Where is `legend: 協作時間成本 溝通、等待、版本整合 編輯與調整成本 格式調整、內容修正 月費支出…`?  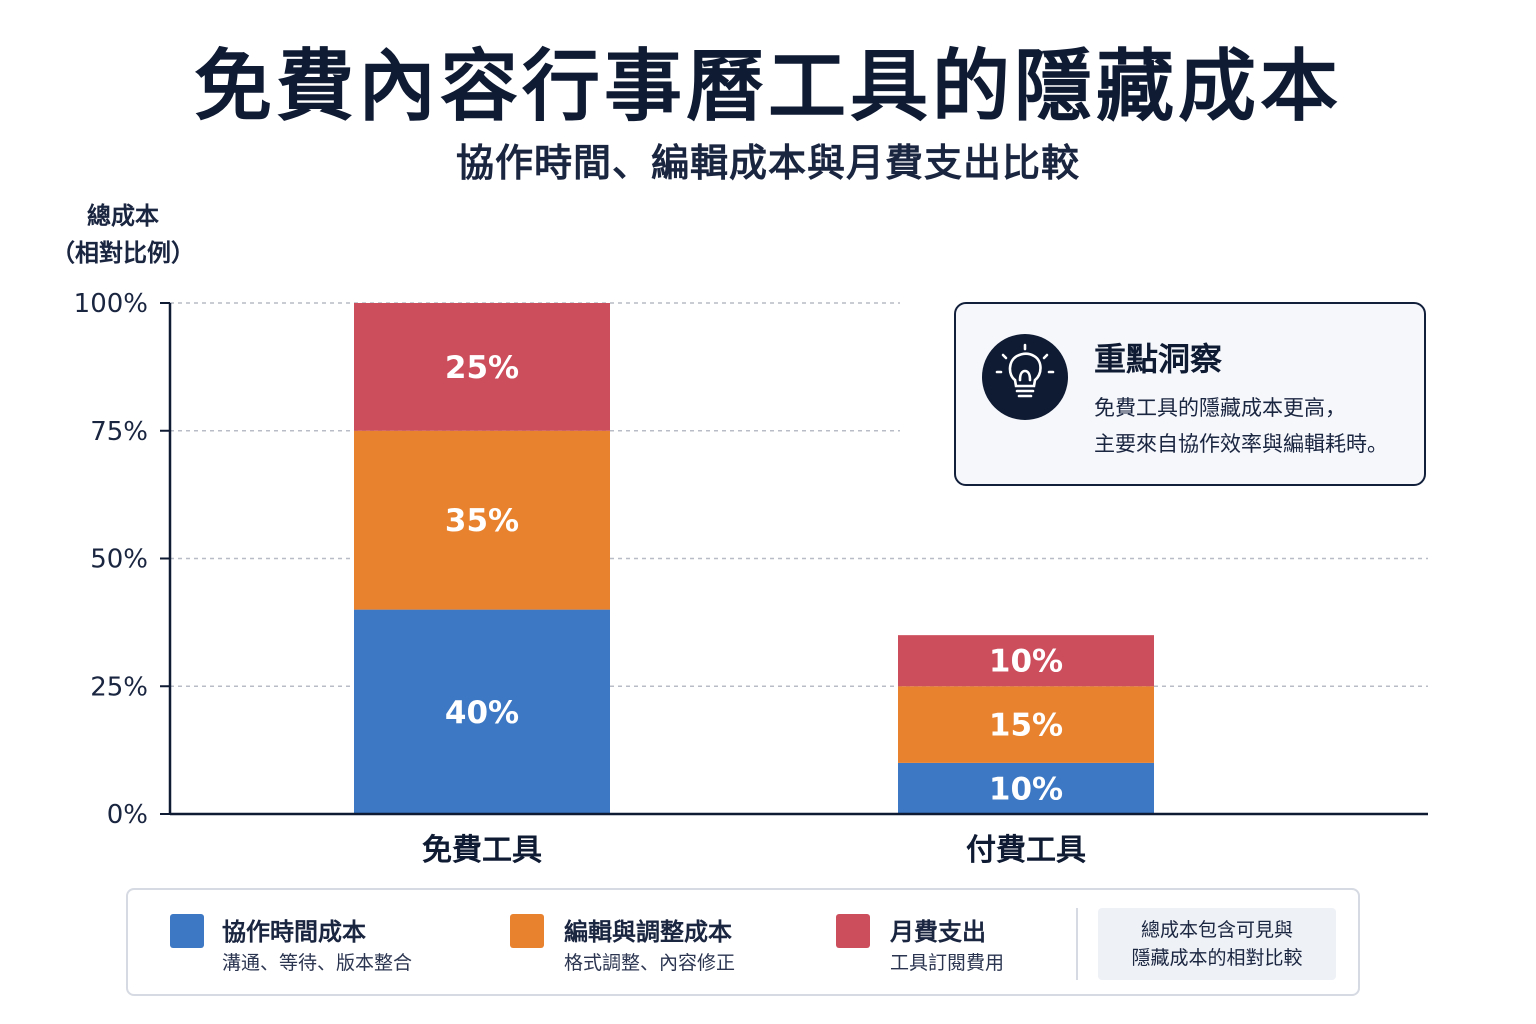
legend: 協作時間成本 溝通、等待、版本整合 編輯與調整成本 格式調整、內容修正 月費支出… is located at coordinates (743, 942).